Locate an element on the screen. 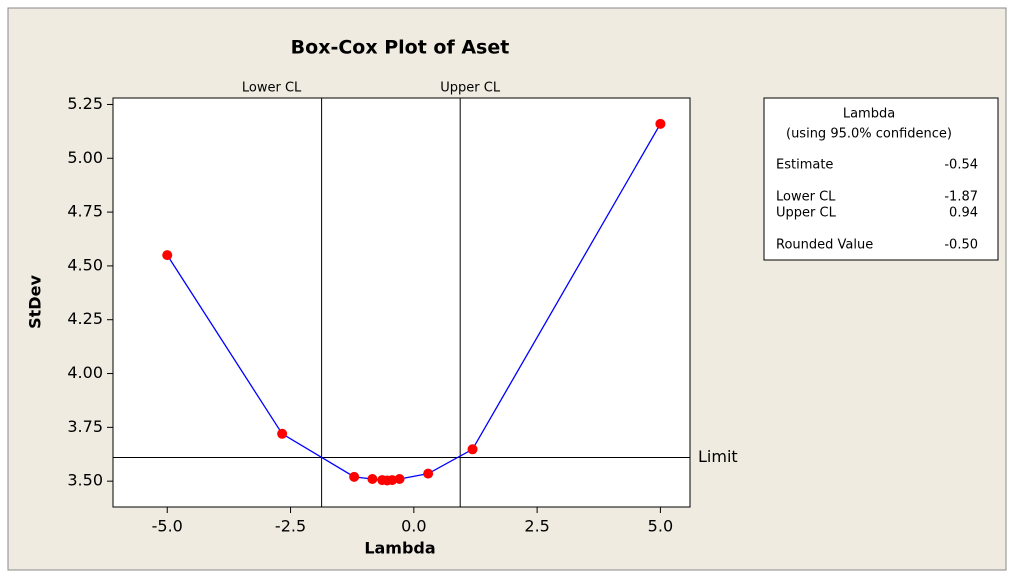 Image resolution: width=1014 pixels, height=578 pixels. info-title: Lambda is located at coordinates (869, 114).